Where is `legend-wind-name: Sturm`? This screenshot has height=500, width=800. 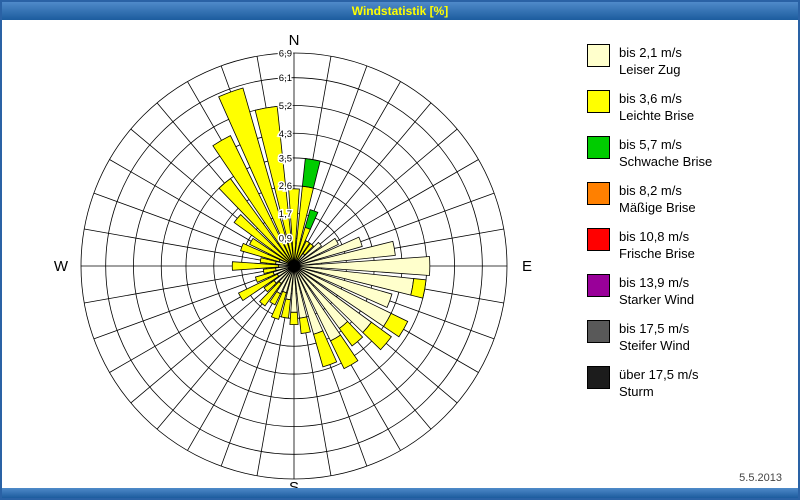
legend-wind-name: Sturm is located at coordinates (636, 391).